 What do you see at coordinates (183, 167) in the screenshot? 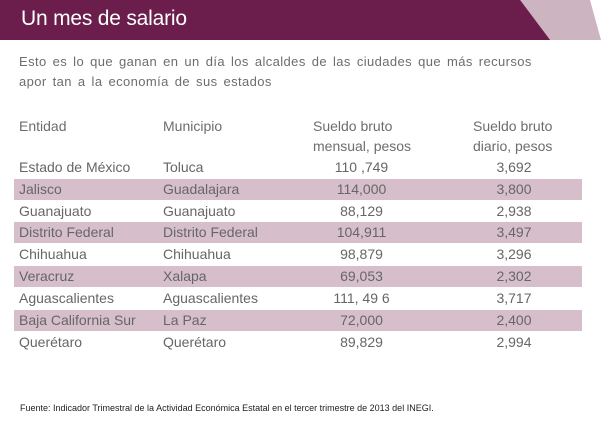
I see `cell-municipio: Toluca` at bounding box center [183, 167].